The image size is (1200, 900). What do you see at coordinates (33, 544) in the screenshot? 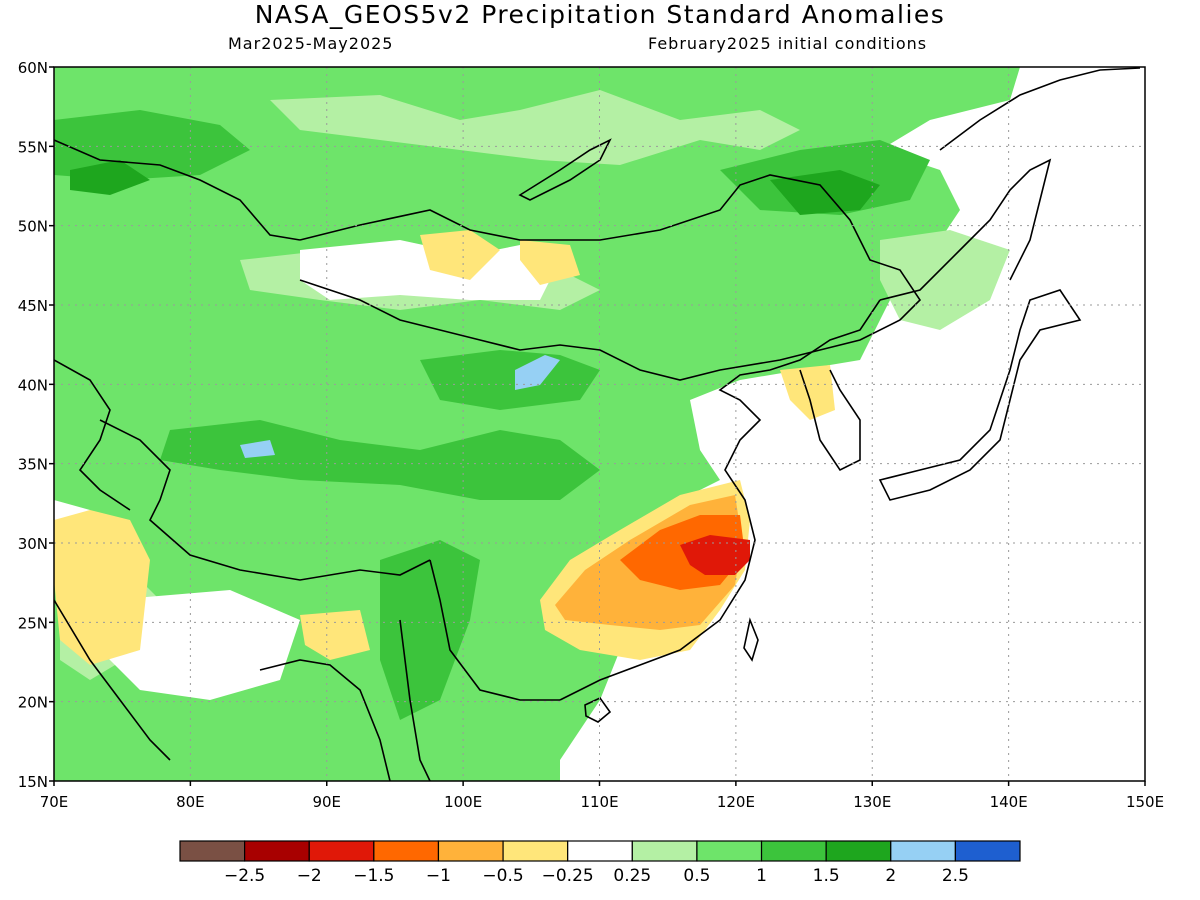
I see `lat-tick-label: 30N` at bounding box center [33, 544].